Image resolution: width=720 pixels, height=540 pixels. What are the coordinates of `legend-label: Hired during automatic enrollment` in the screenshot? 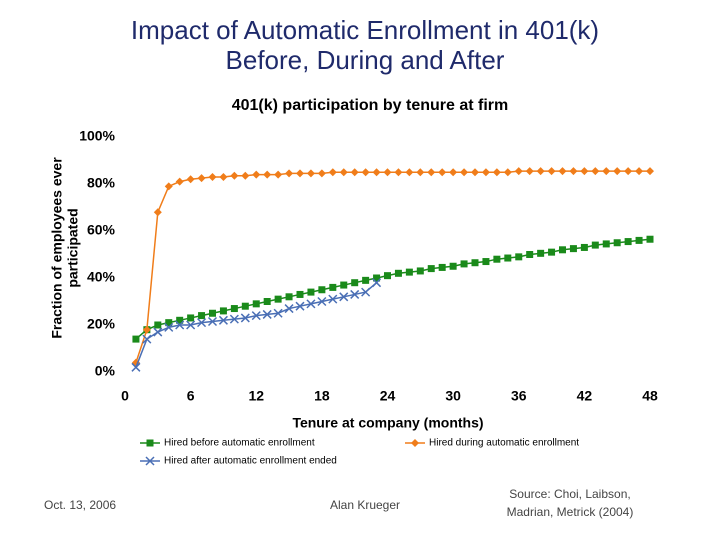 It's located at (504, 443).